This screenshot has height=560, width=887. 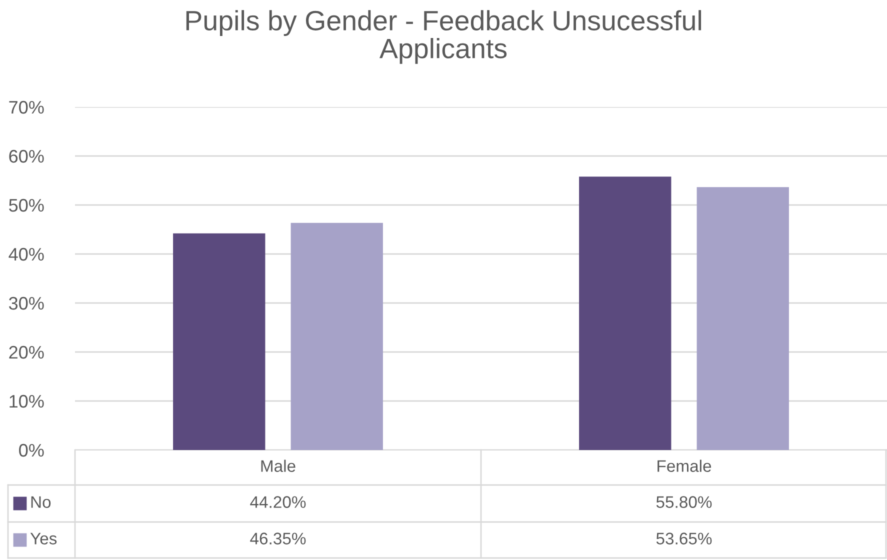 What do you see at coordinates (685, 466) in the screenshot?
I see `x-tick-label: Female` at bounding box center [685, 466].